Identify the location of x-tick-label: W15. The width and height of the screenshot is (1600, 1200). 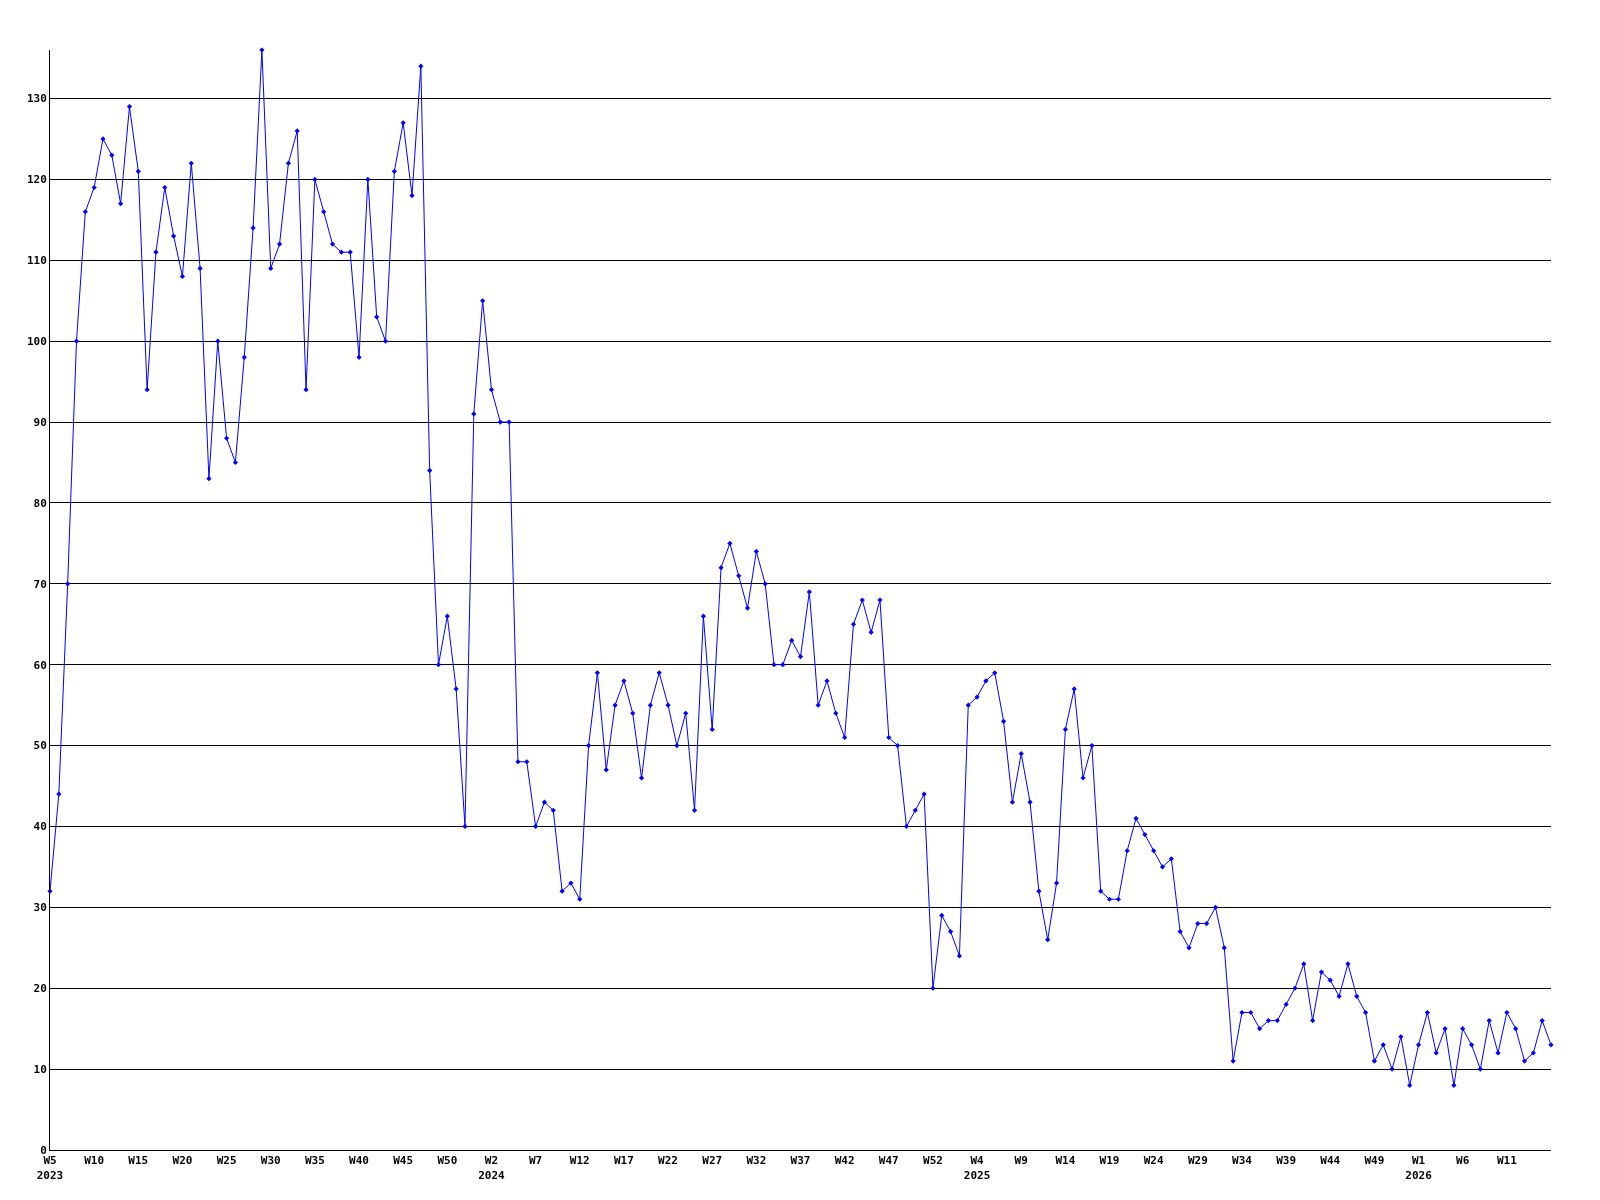
(138, 1161).